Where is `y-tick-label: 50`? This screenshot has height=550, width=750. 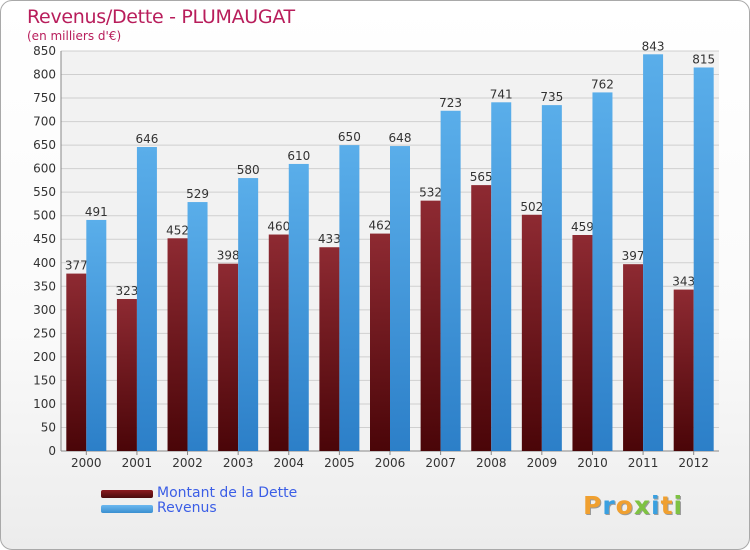
y-tick-label: 50 is located at coordinates (48, 427).